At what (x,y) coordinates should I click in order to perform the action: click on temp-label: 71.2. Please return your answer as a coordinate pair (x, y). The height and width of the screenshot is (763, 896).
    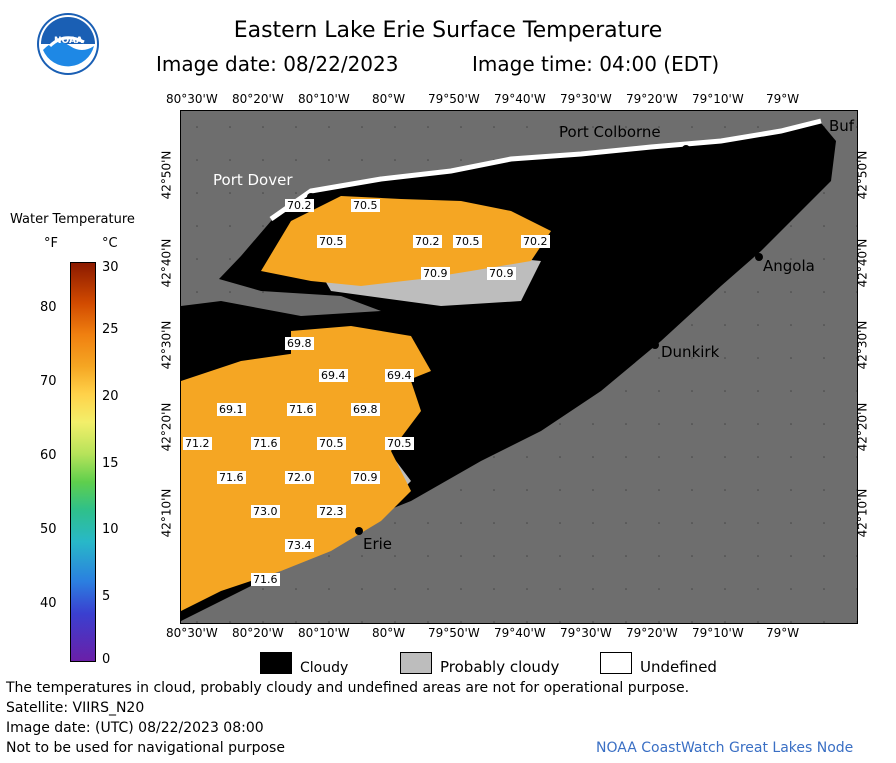
    Looking at the image, I should click on (197, 443).